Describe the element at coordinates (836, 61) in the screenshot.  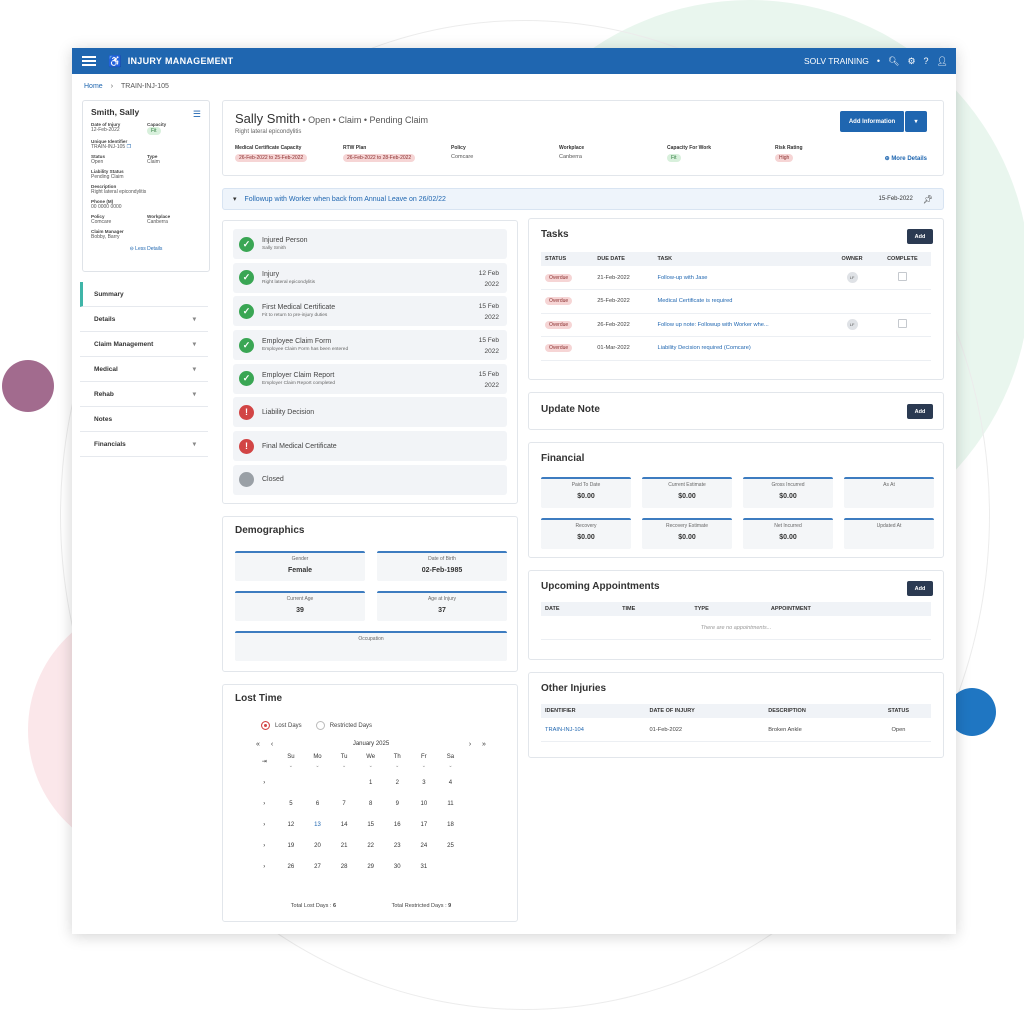
I see `org-selector: SOLV TRAINING` at that location.